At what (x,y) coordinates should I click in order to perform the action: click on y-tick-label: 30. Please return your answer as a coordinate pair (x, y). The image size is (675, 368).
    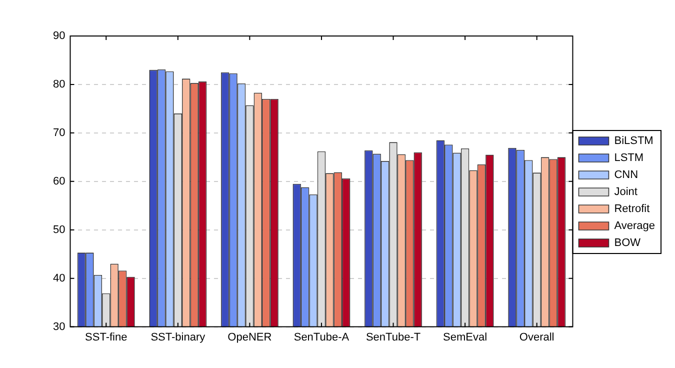
    Looking at the image, I should click on (59, 326).